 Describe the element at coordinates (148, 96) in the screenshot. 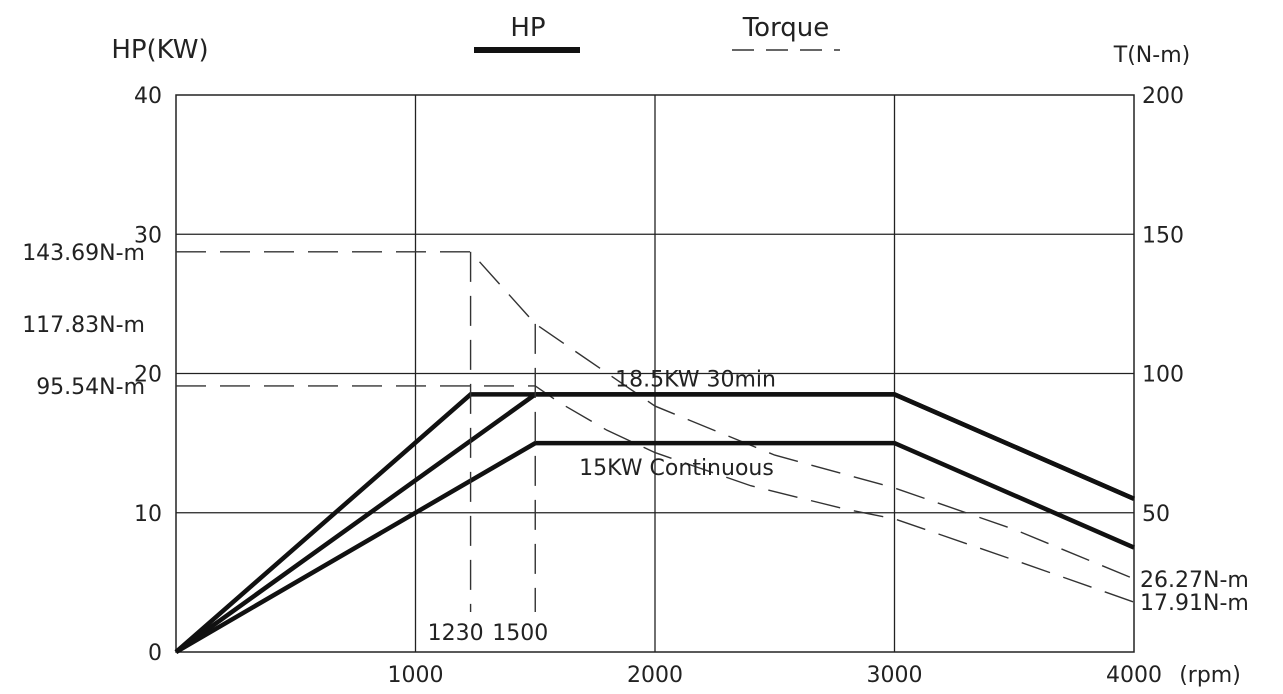

I see `left-axis-tick-label: 40` at that location.